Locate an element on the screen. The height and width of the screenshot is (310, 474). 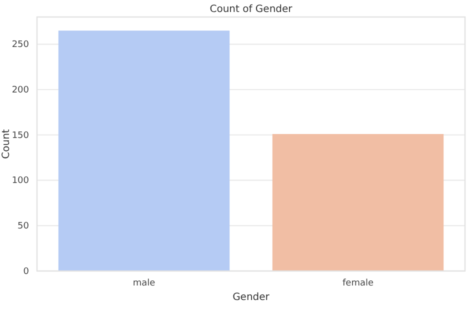
x-tick-label: female is located at coordinates (358, 283).